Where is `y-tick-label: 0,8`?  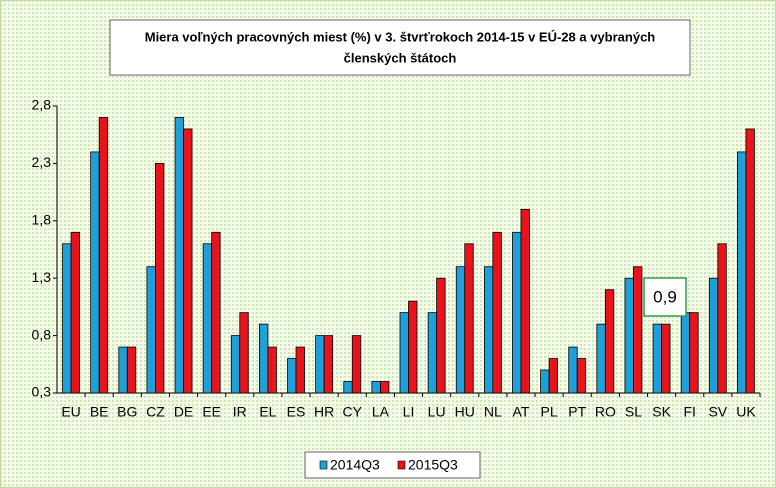 y-tick-label: 0,8 is located at coordinates (42, 334).